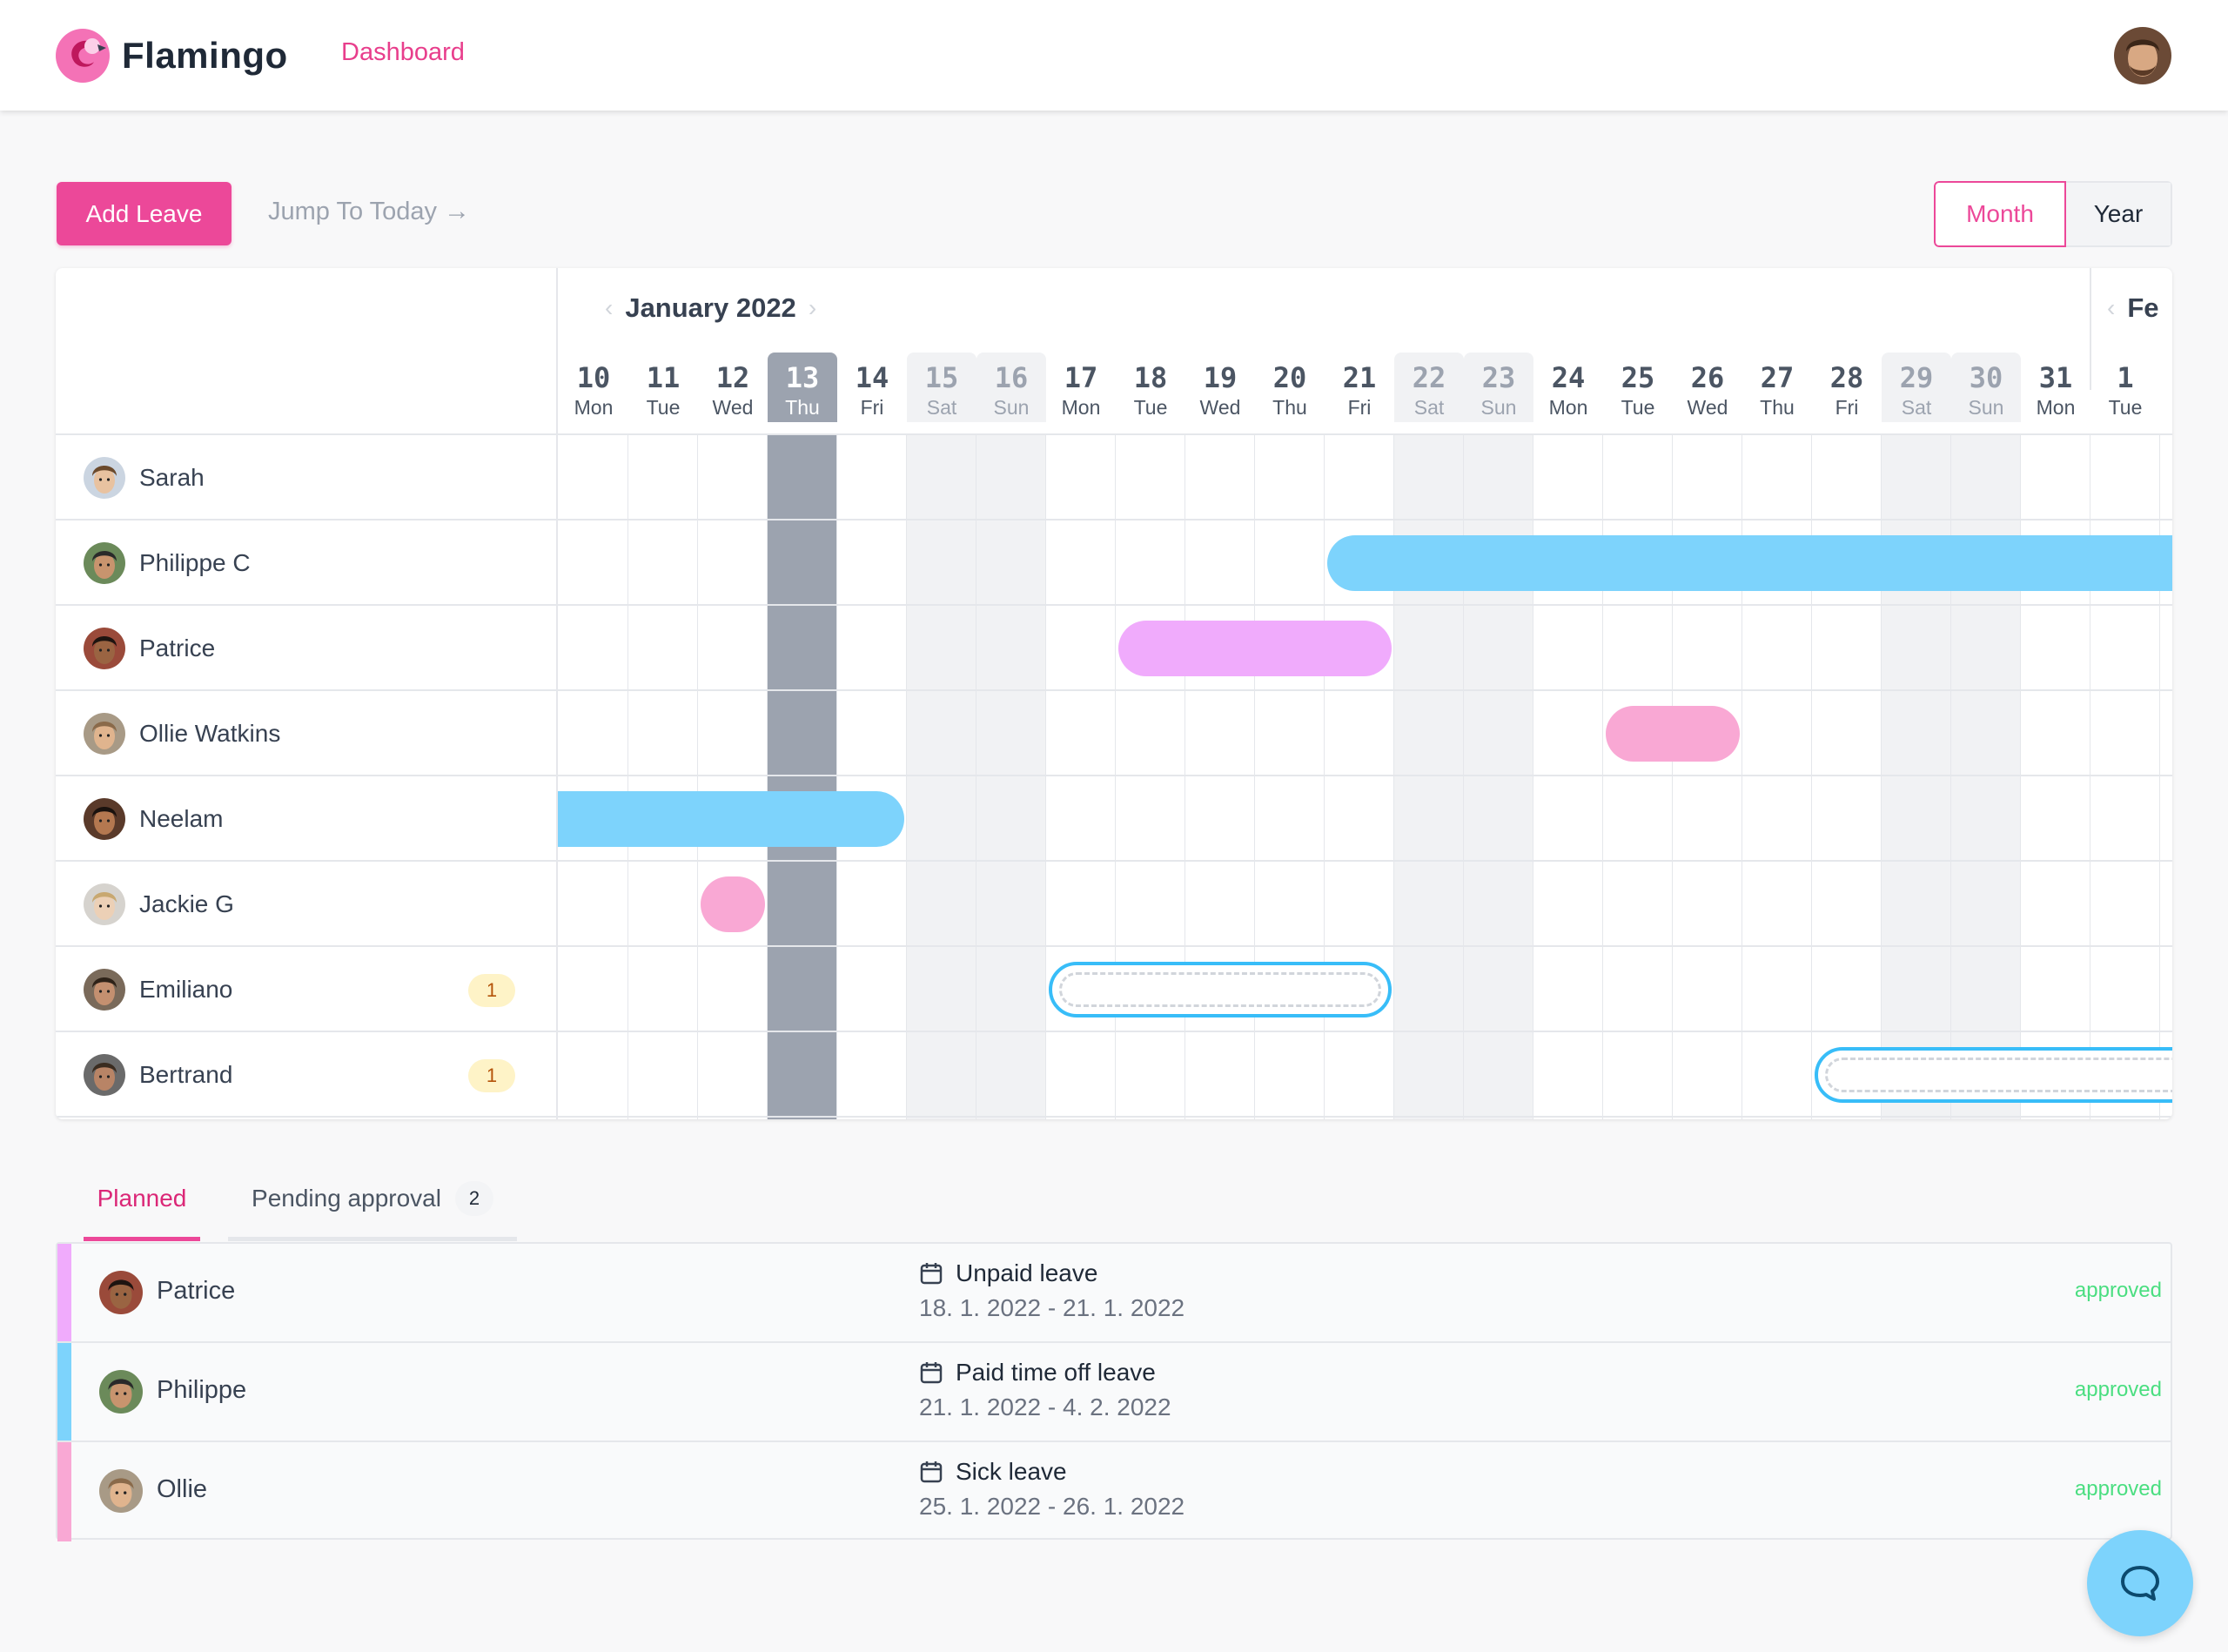 This screenshot has height=1652, width=2228. What do you see at coordinates (307, 819) in the screenshot?
I see `person-row: Neelam` at bounding box center [307, 819].